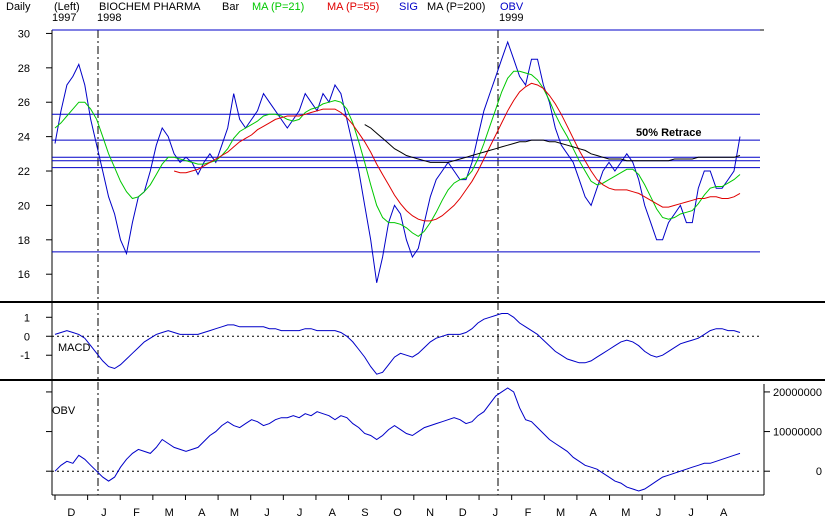  Describe the element at coordinates (24, 241) in the screenshot. I see `y-tick-label: 18` at that location.